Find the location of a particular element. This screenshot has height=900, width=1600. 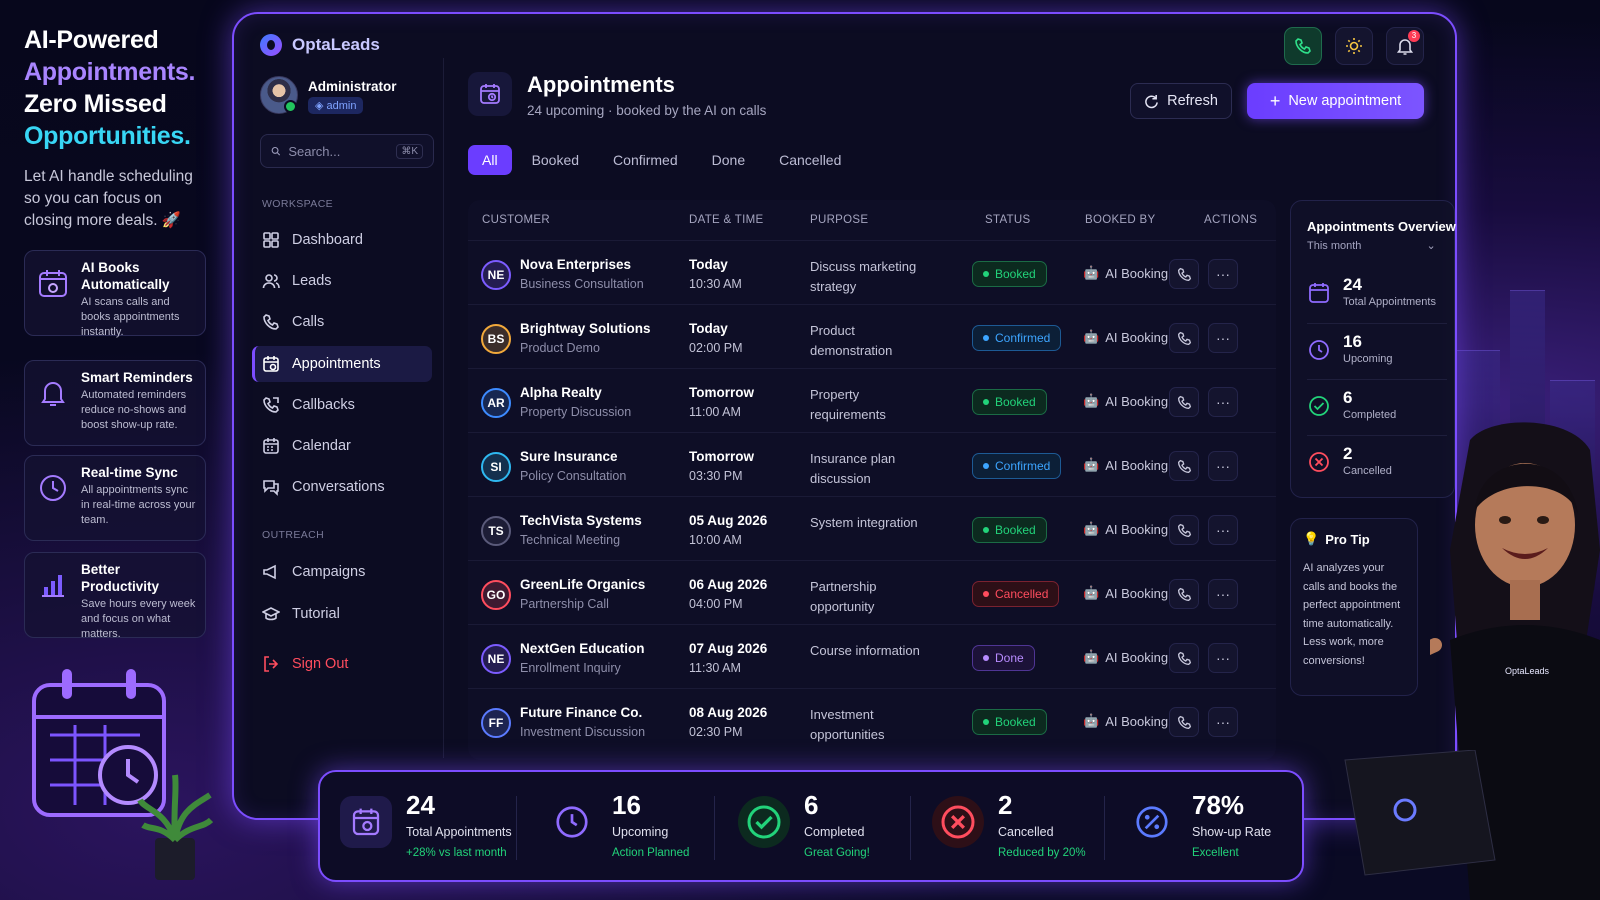

call-button is located at coordinates (1303, 46).